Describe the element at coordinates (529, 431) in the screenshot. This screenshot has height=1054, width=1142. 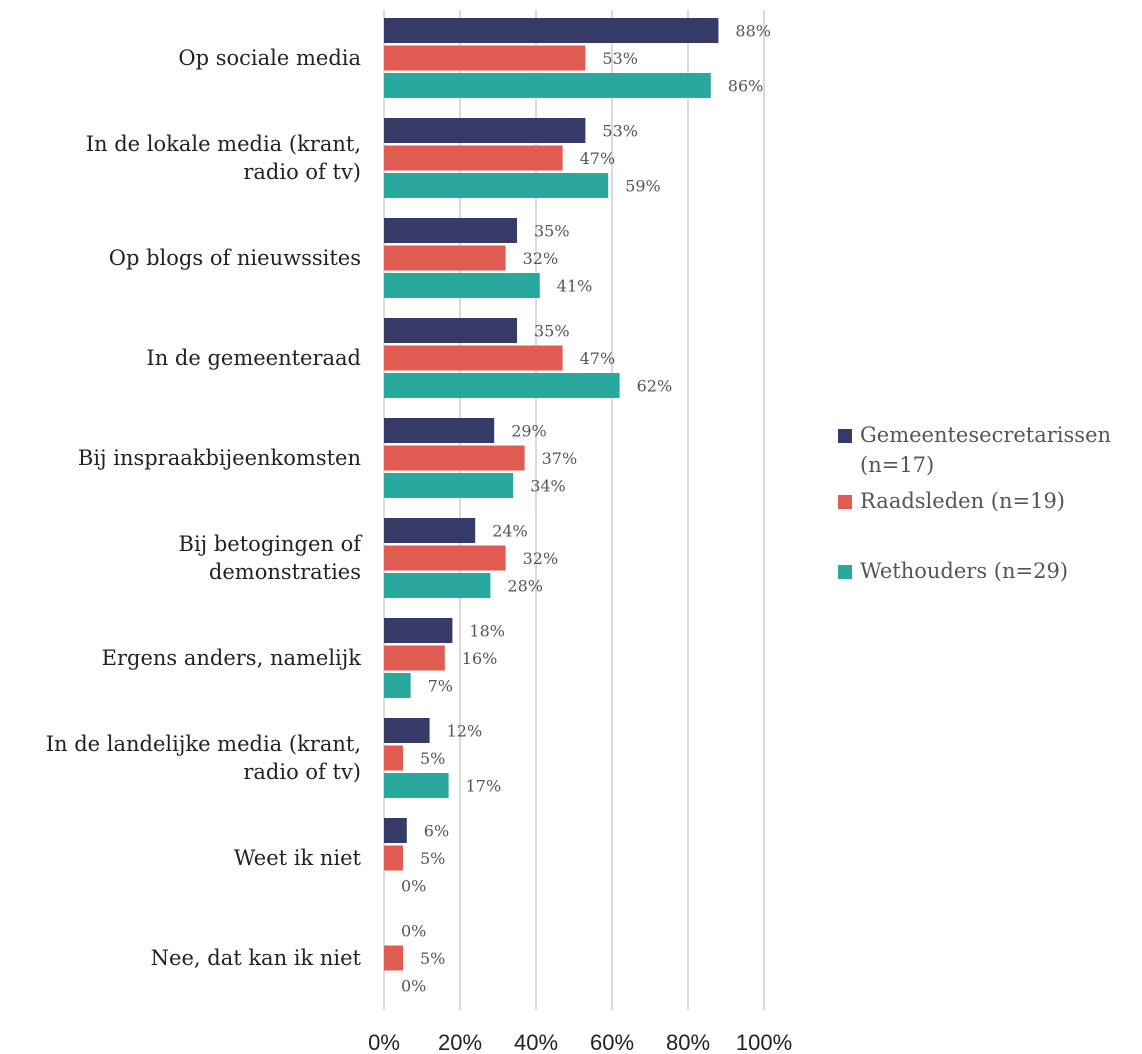
I see `data-label: 29%` at that location.